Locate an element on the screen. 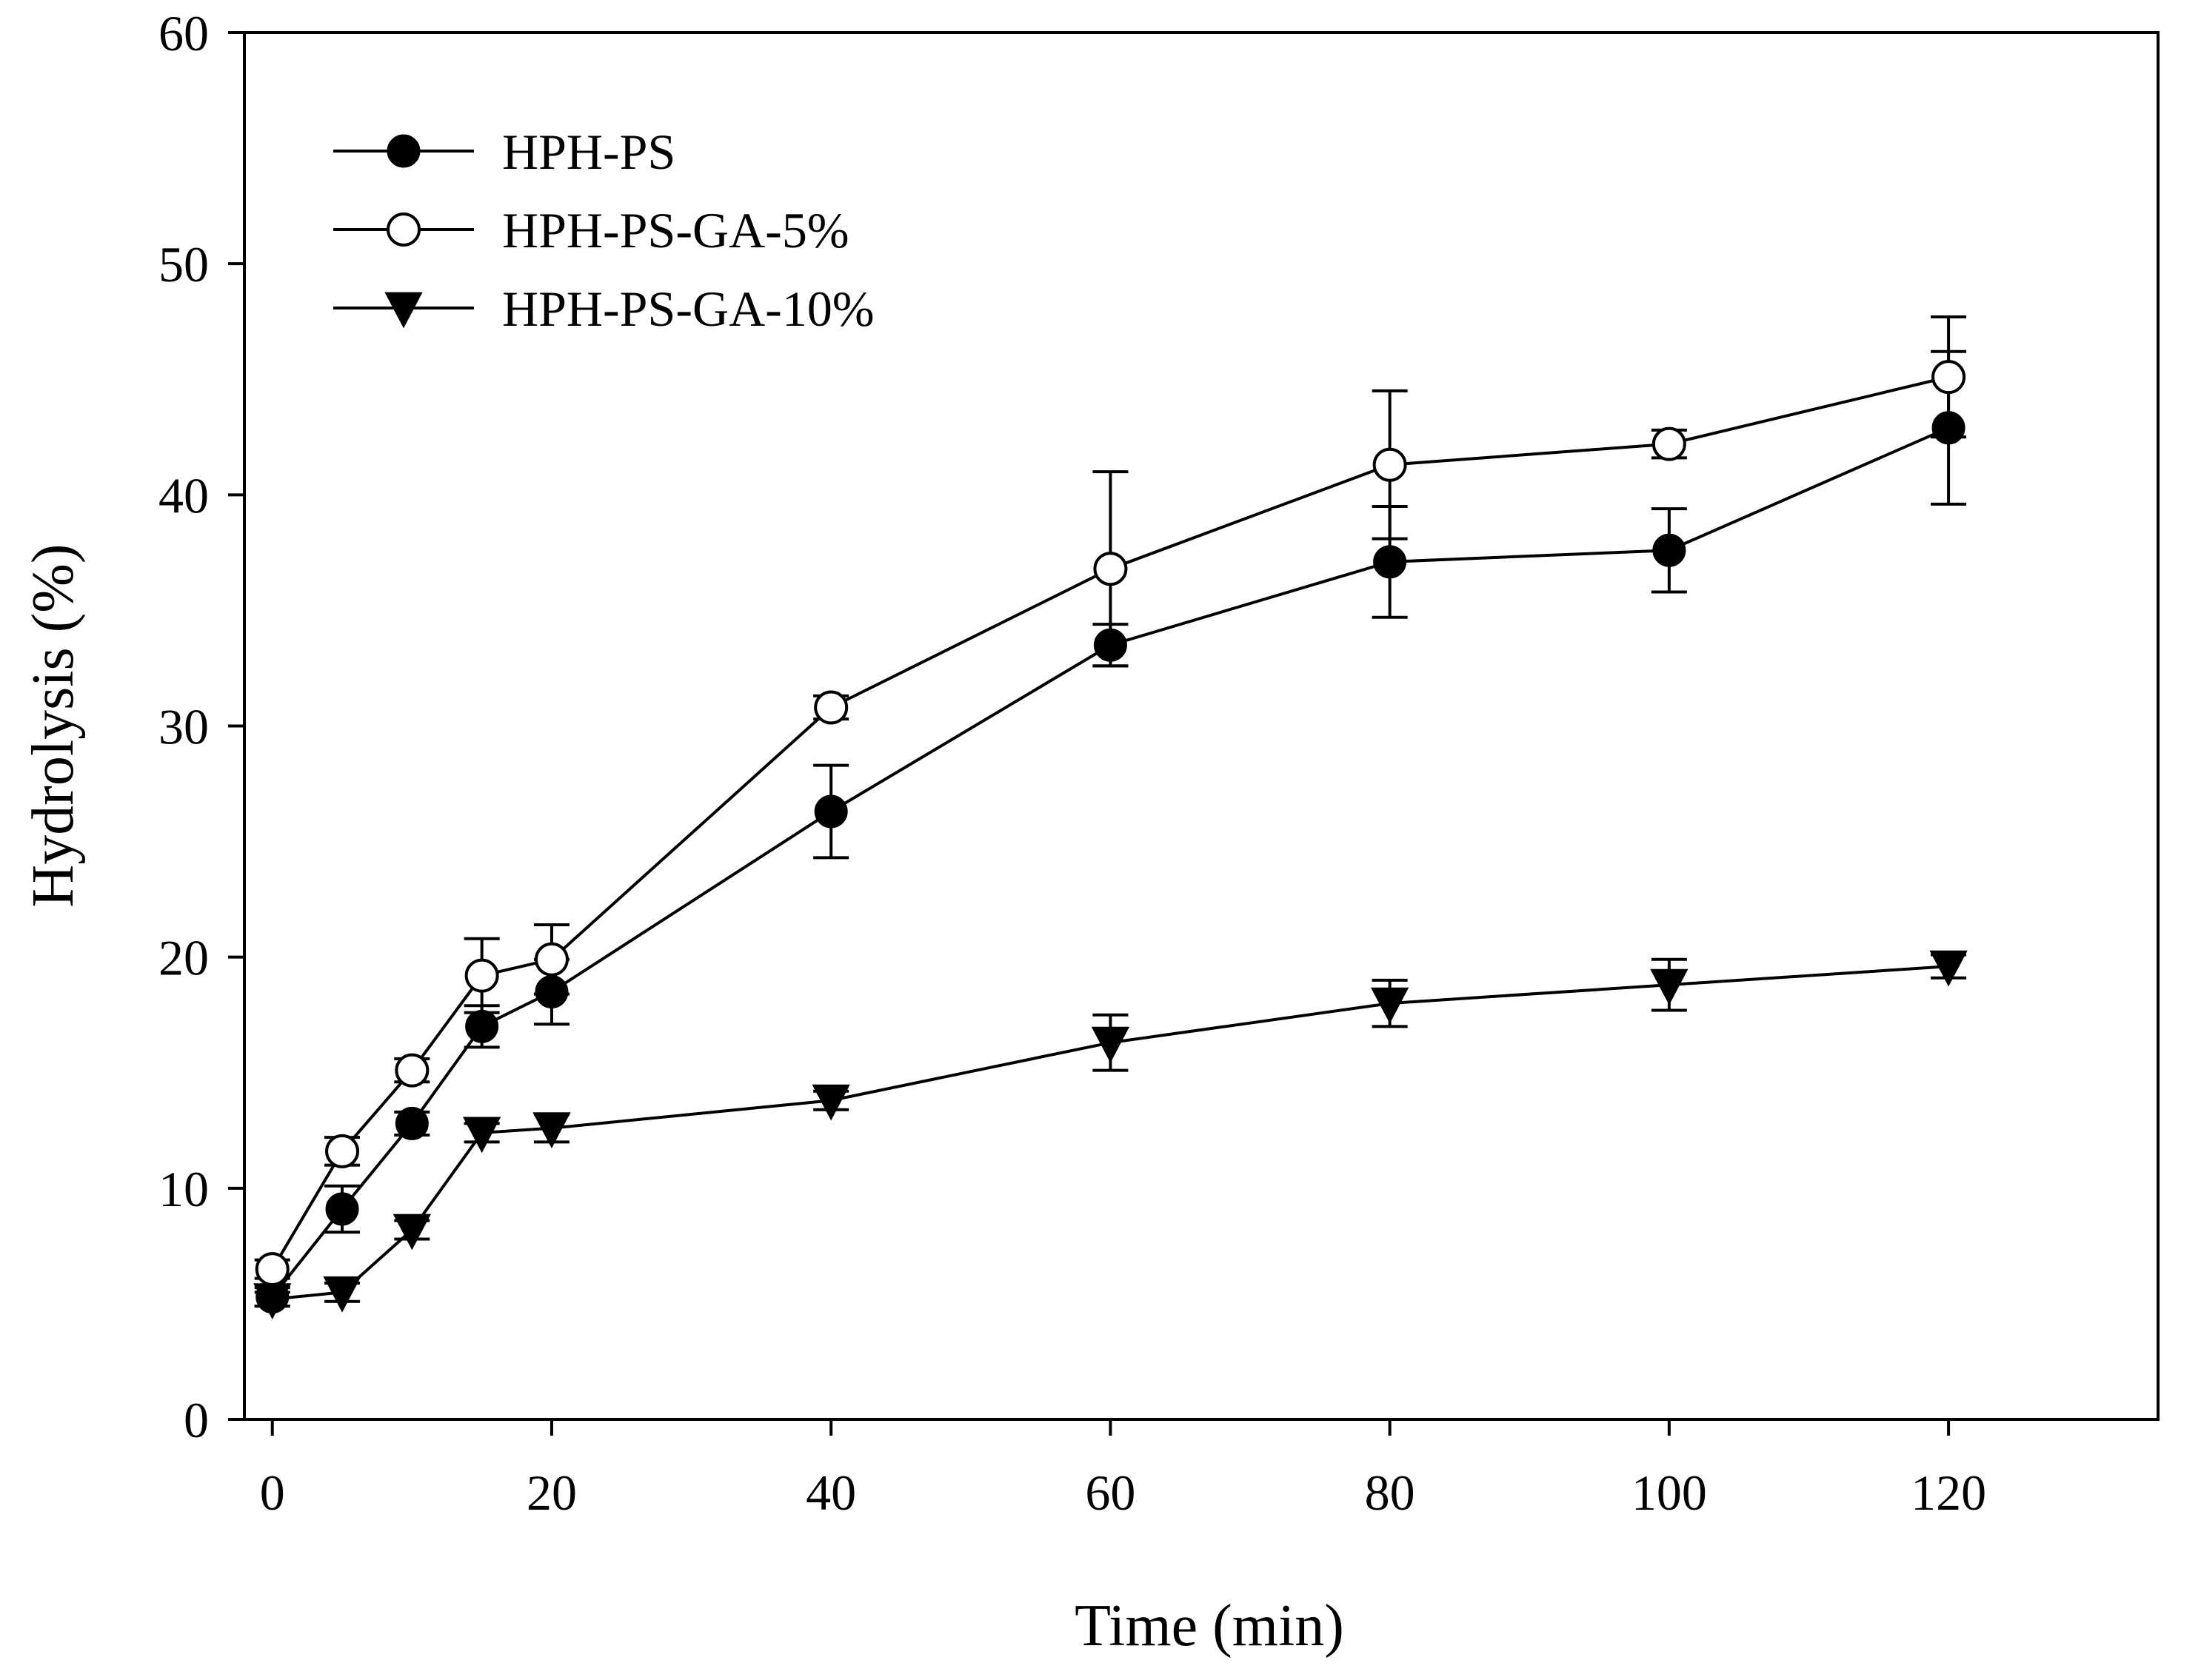 The height and width of the screenshot is (1680, 2201). y-tick-label: 40 is located at coordinates (183, 495).